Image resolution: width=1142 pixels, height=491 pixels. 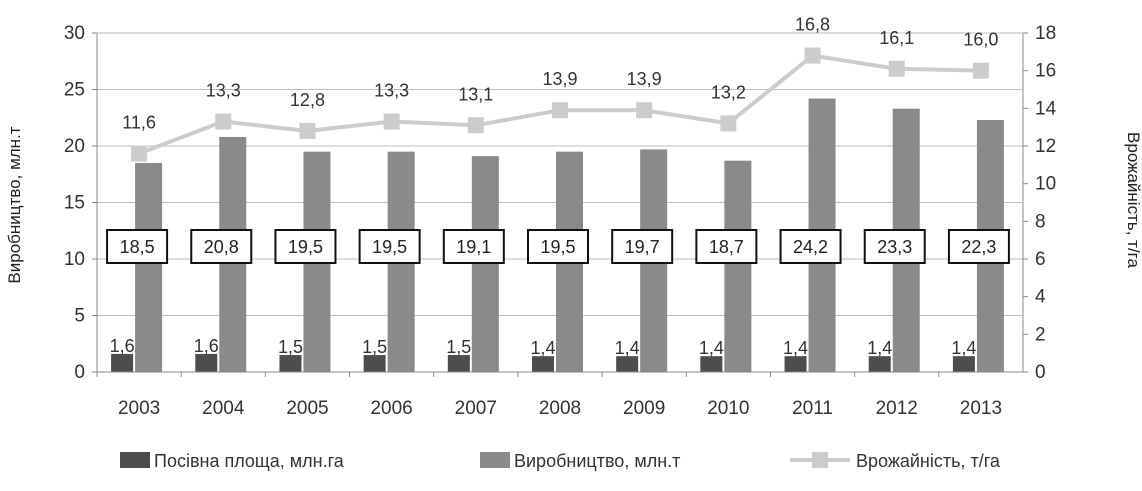 What do you see at coordinates (1040, 221) in the screenshot?
I see `y2-tick-label: 8` at bounding box center [1040, 221].